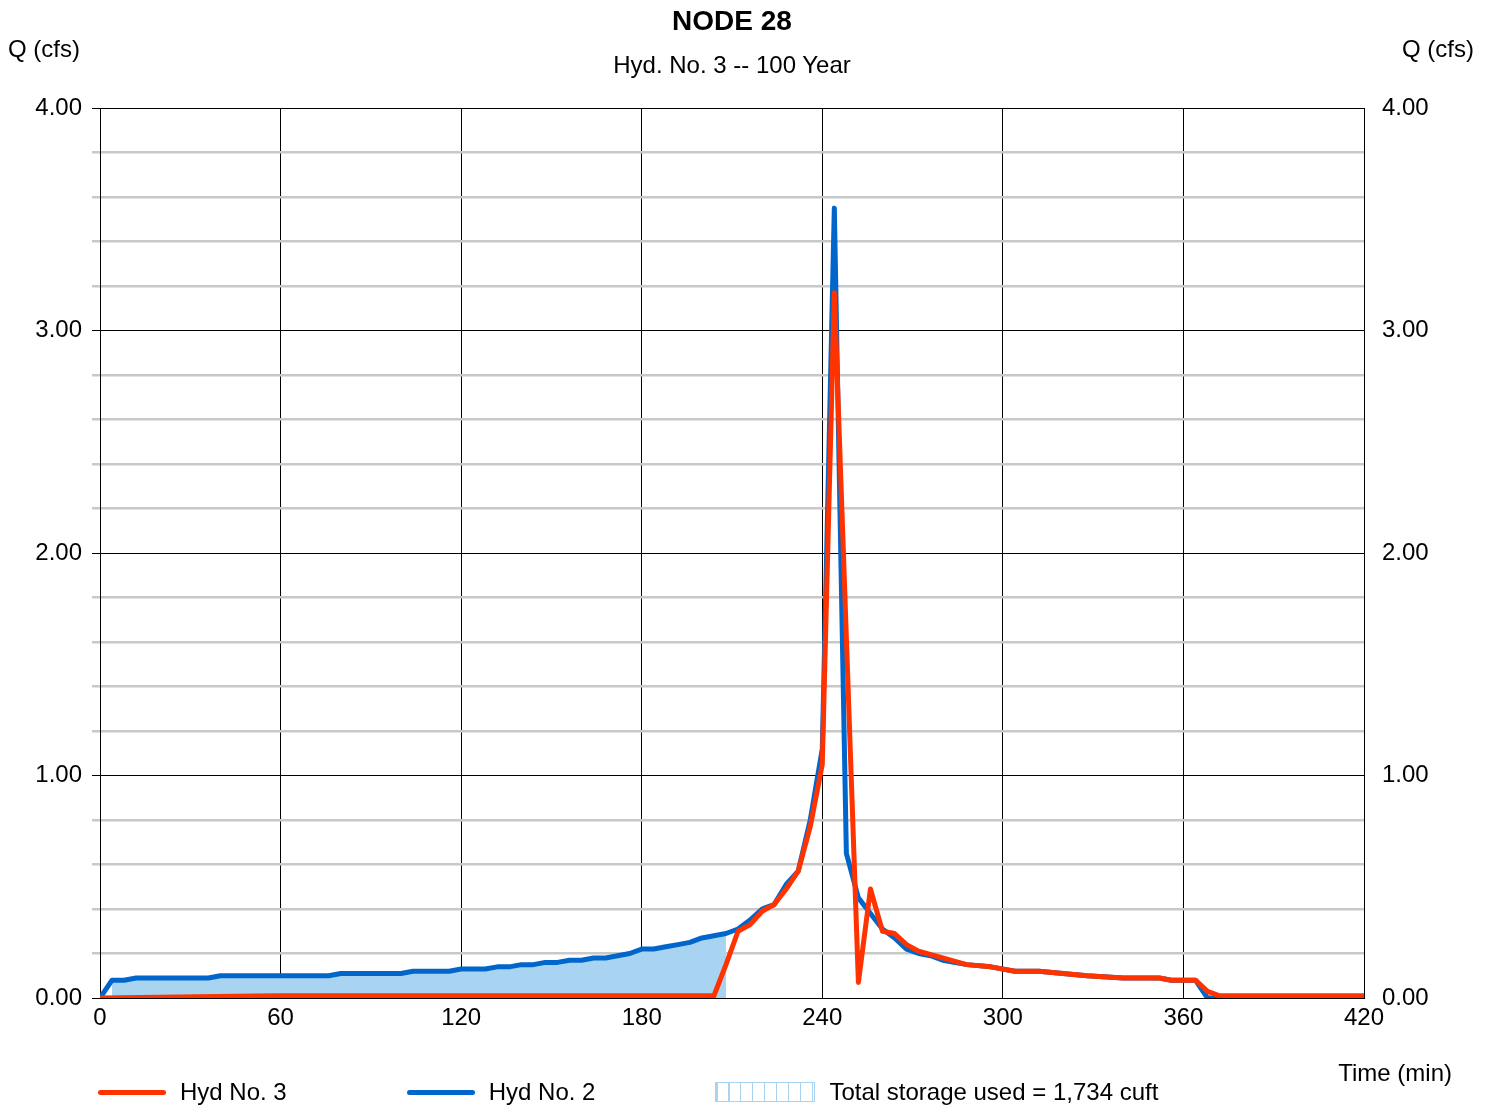 Image resolution: width=1491 pixels, height=1110 pixels. I want to click on y2-axis-title: Q (cfs), so click(1438, 48).